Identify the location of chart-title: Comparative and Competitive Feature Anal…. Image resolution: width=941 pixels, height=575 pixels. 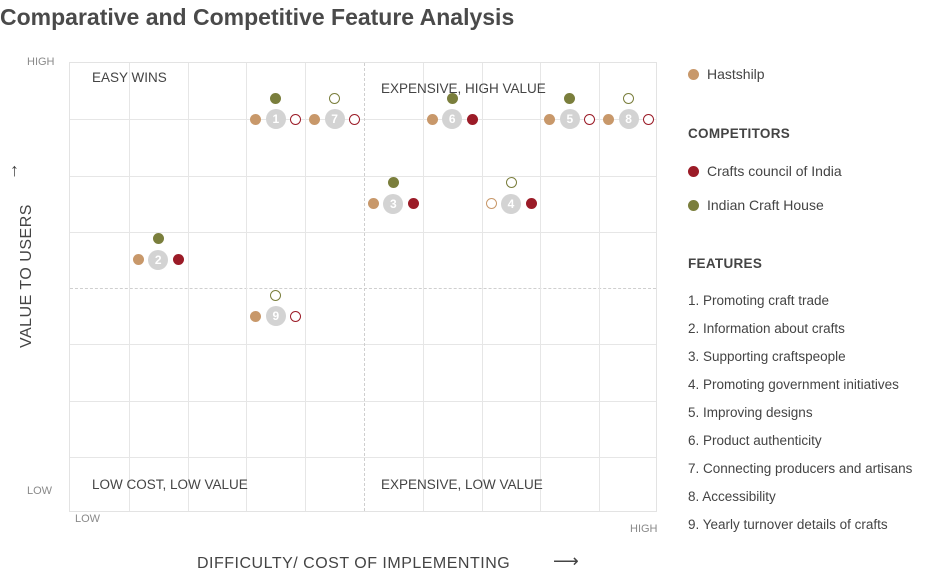
(257, 17).